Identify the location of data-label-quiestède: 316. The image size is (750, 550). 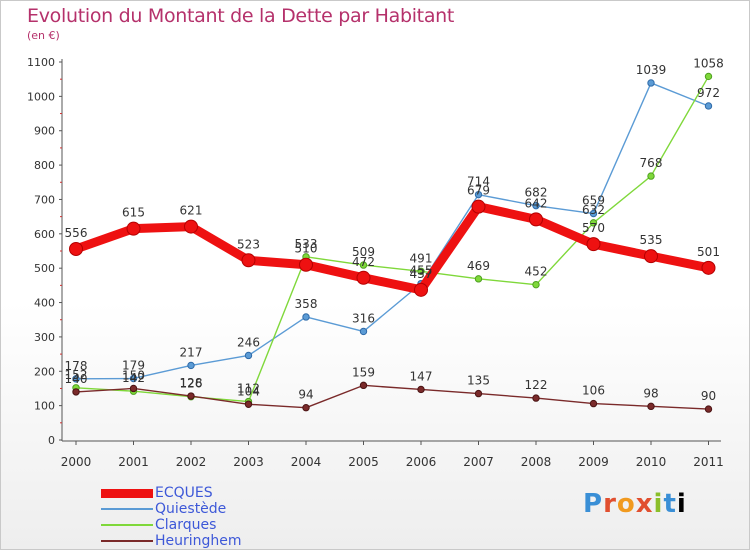
(363, 318).